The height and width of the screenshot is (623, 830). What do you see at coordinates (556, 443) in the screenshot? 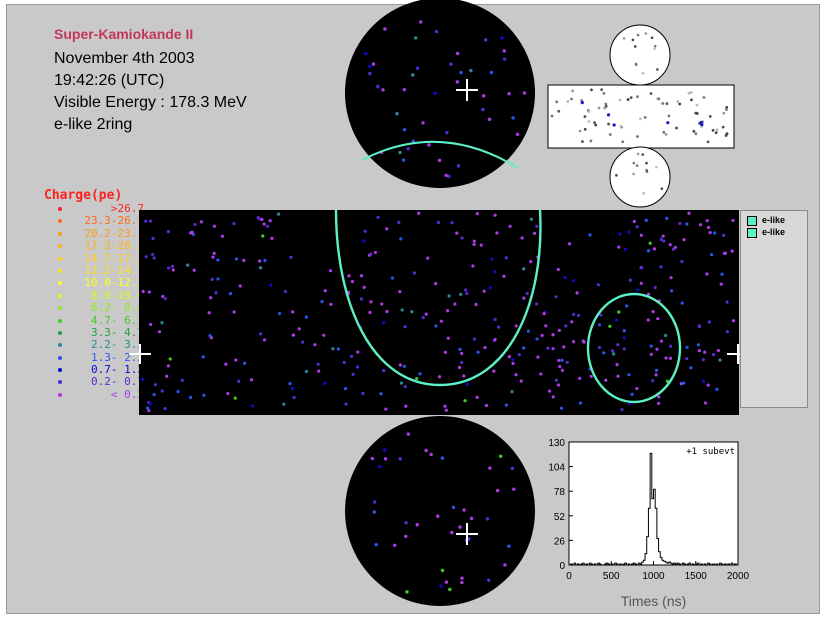
I see `y-tick-label: 130` at bounding box center [556, 443].